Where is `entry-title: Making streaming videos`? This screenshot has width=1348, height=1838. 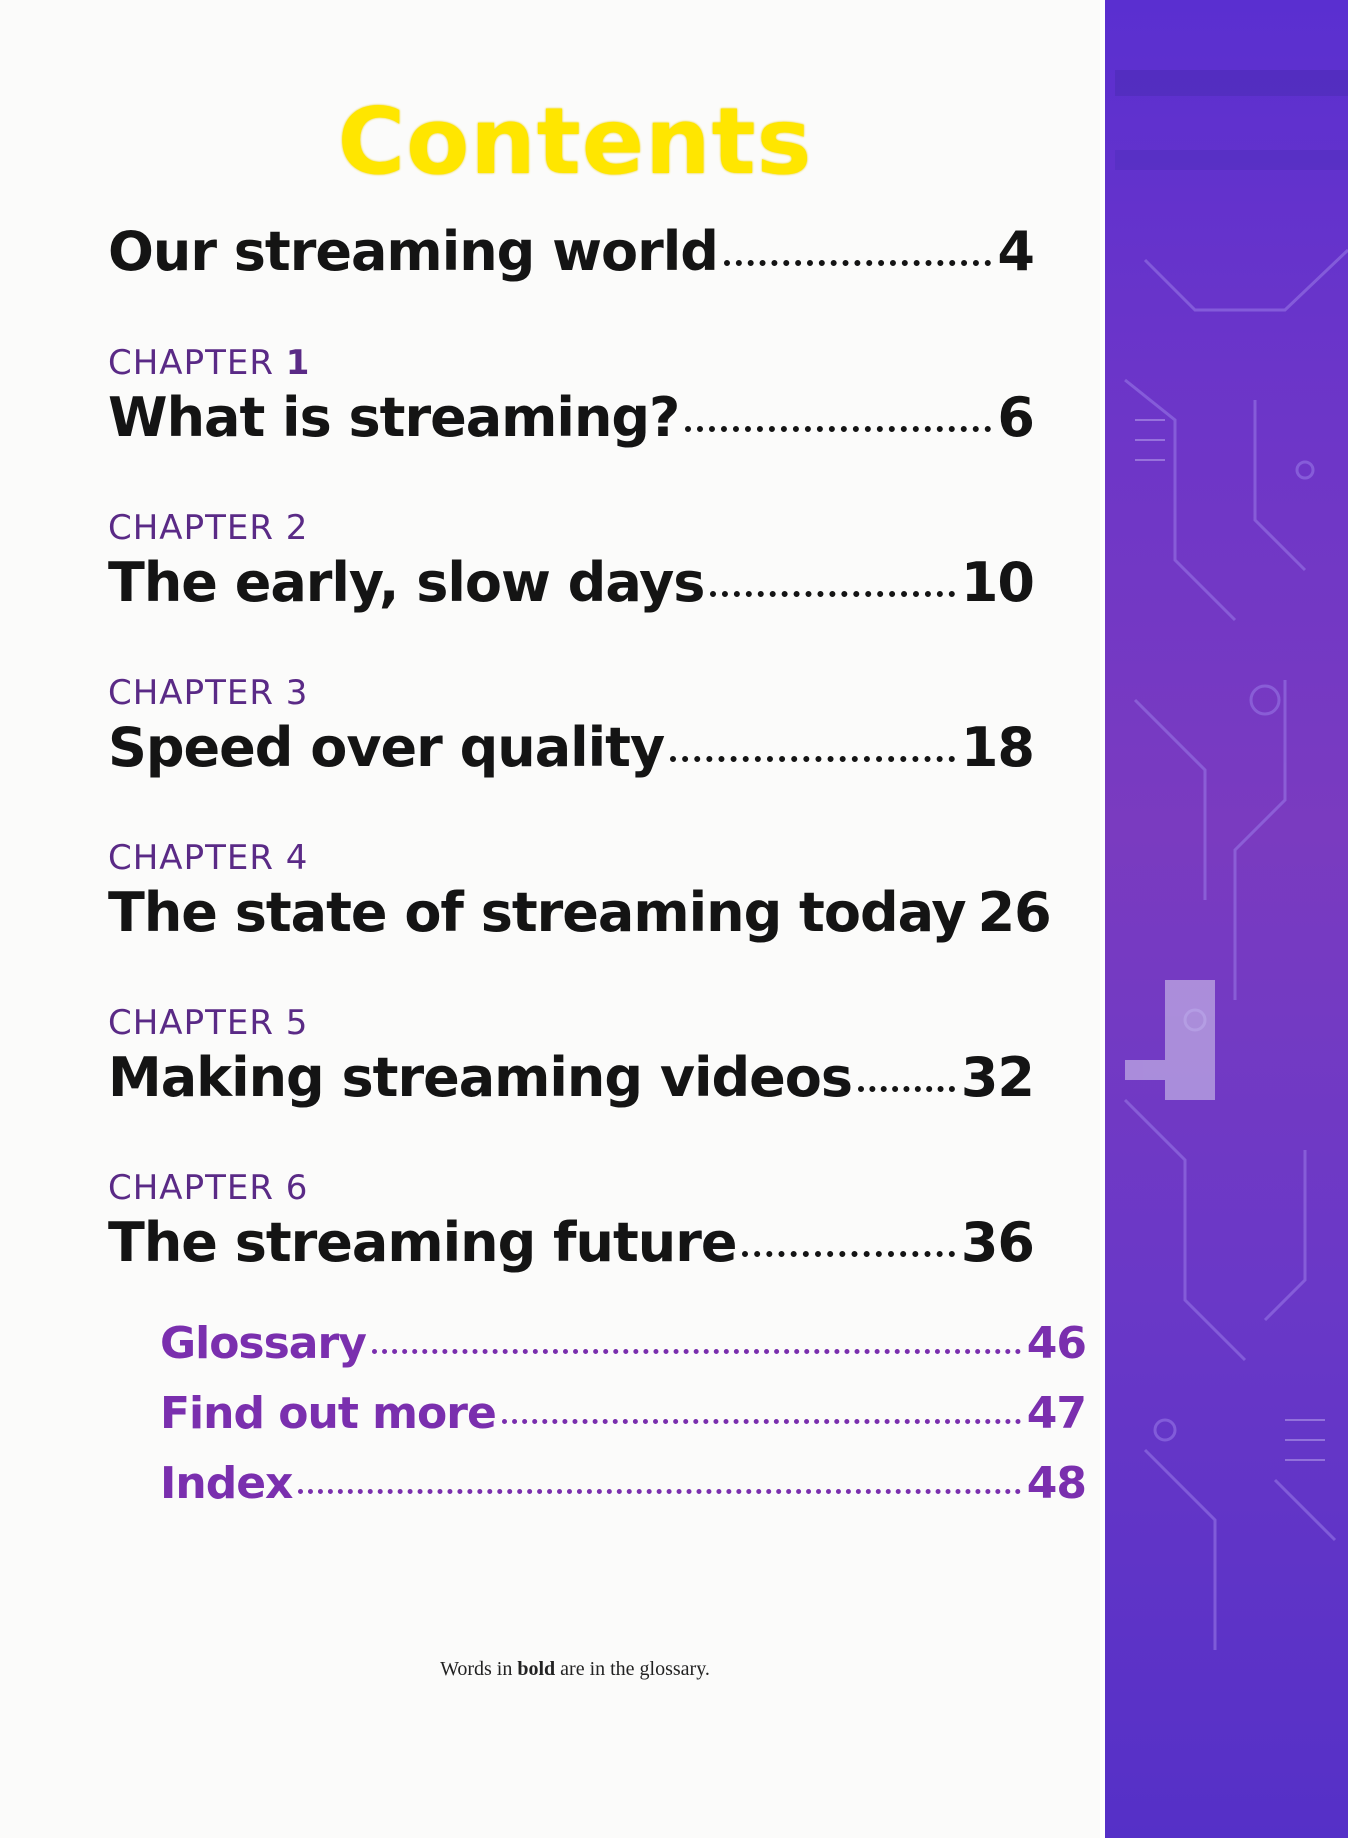
entry-title: Making streaming videos is located at coordinates (480, 1077).